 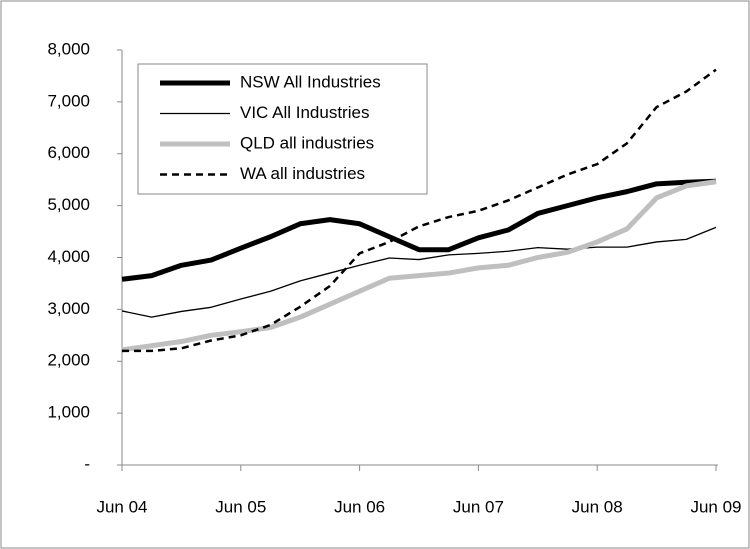 What do you see at coordinates (68, 308) in the screenshot?
I see `y-tick-label: 3,000` at bounding box center [68, 308].